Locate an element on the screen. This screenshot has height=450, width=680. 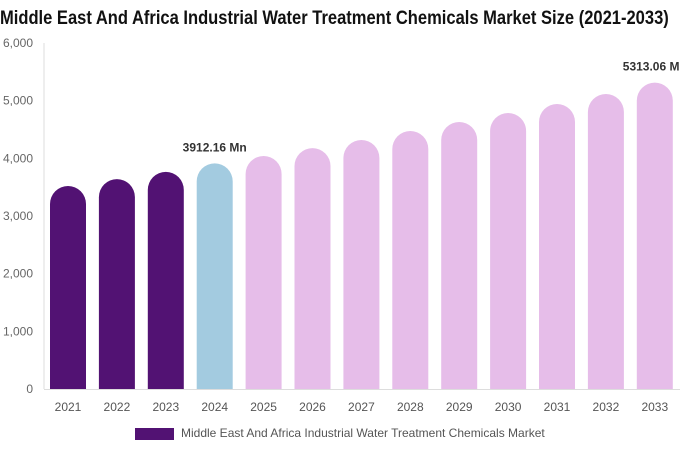
bar-2031 is located at coordinates (557, 247).